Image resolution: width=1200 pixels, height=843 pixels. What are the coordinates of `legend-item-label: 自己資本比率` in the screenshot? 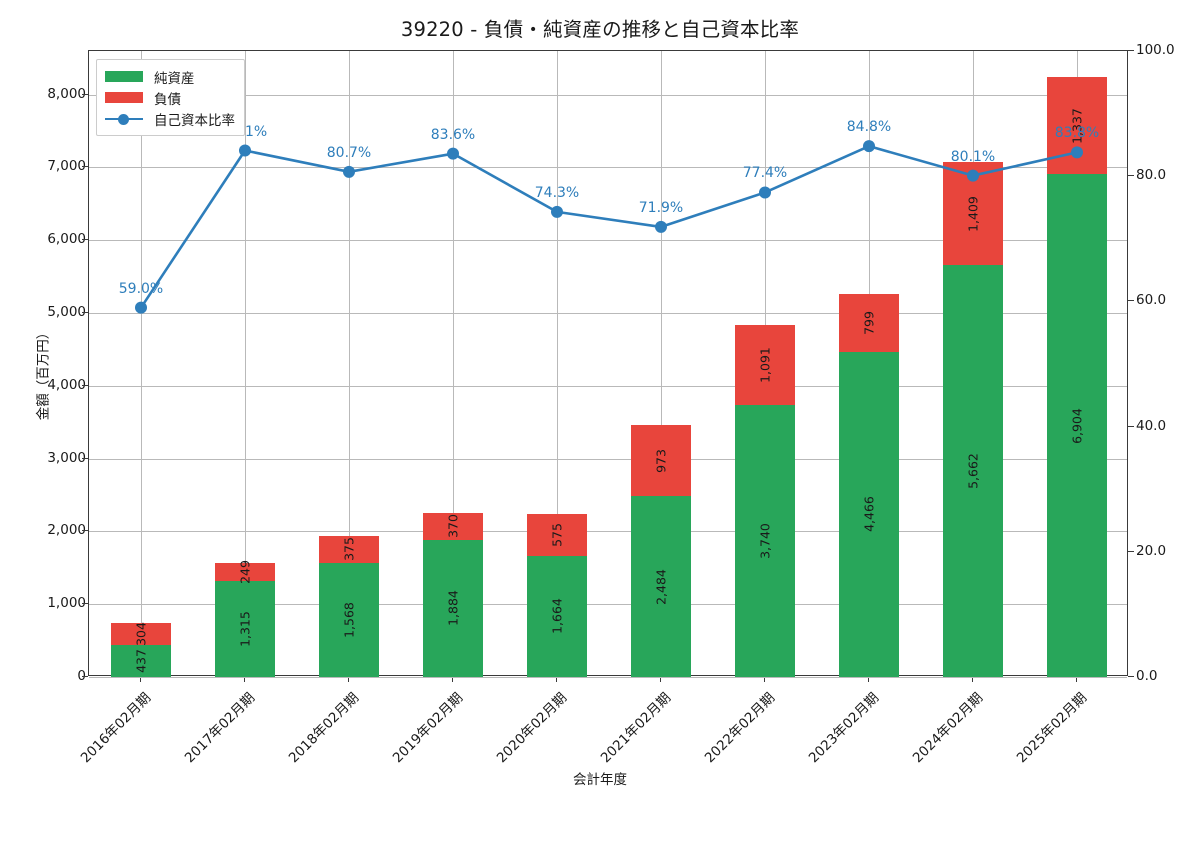 It's located at (194, 120).